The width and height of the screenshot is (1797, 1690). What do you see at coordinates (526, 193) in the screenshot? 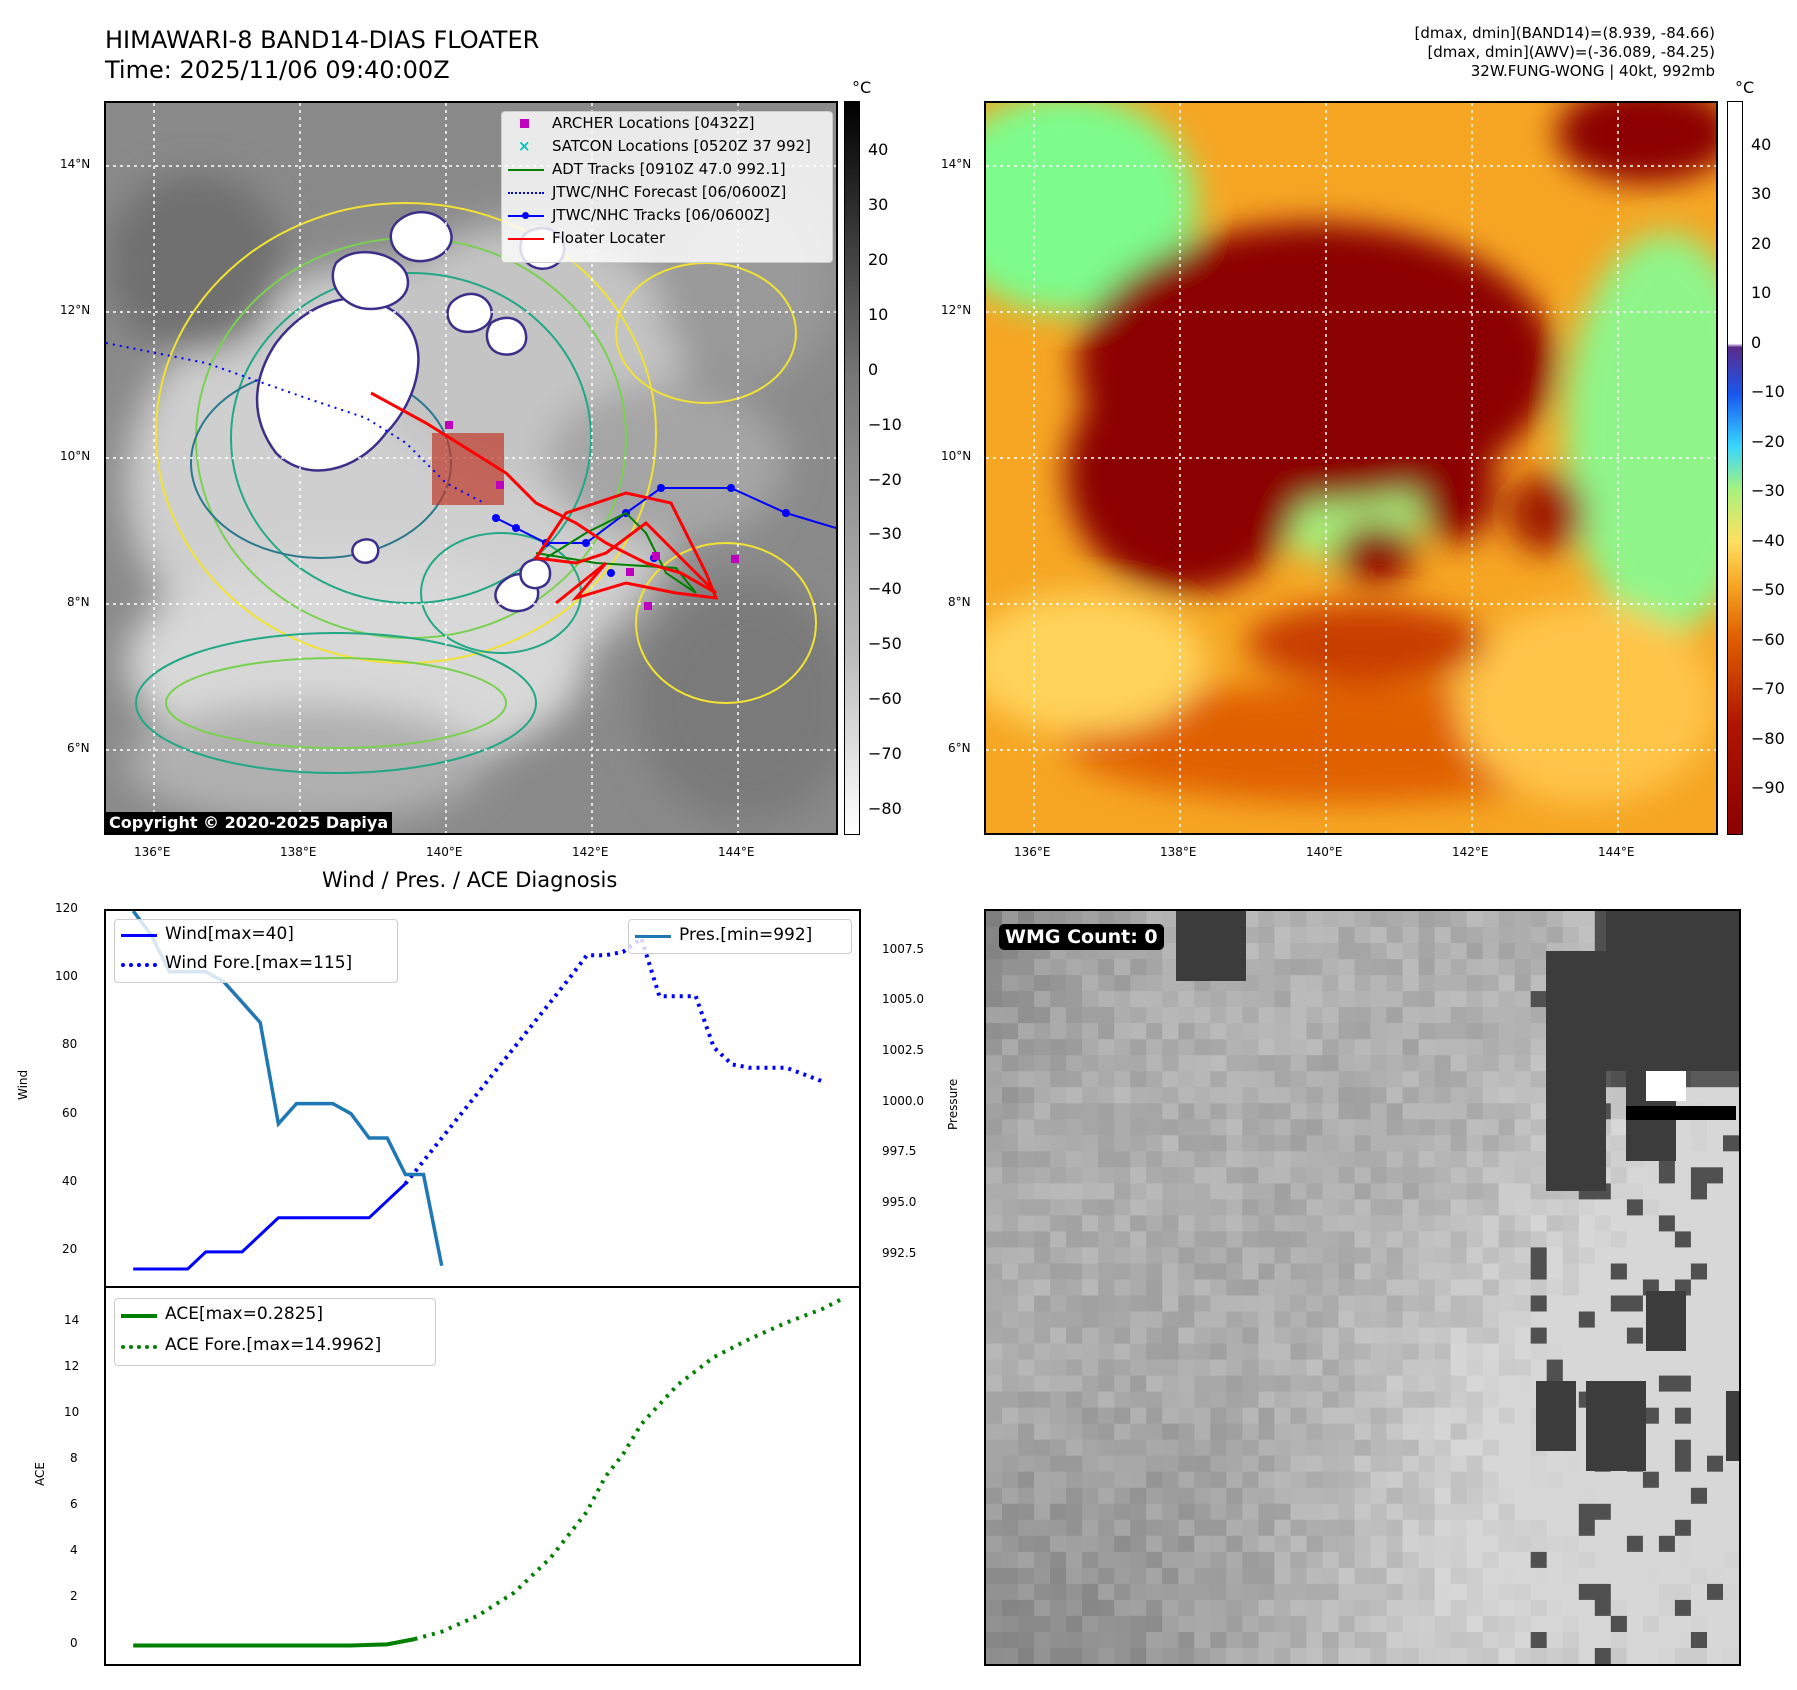
I see `legend-jtwc-forecast-marker` at bounding box center [526, 193].